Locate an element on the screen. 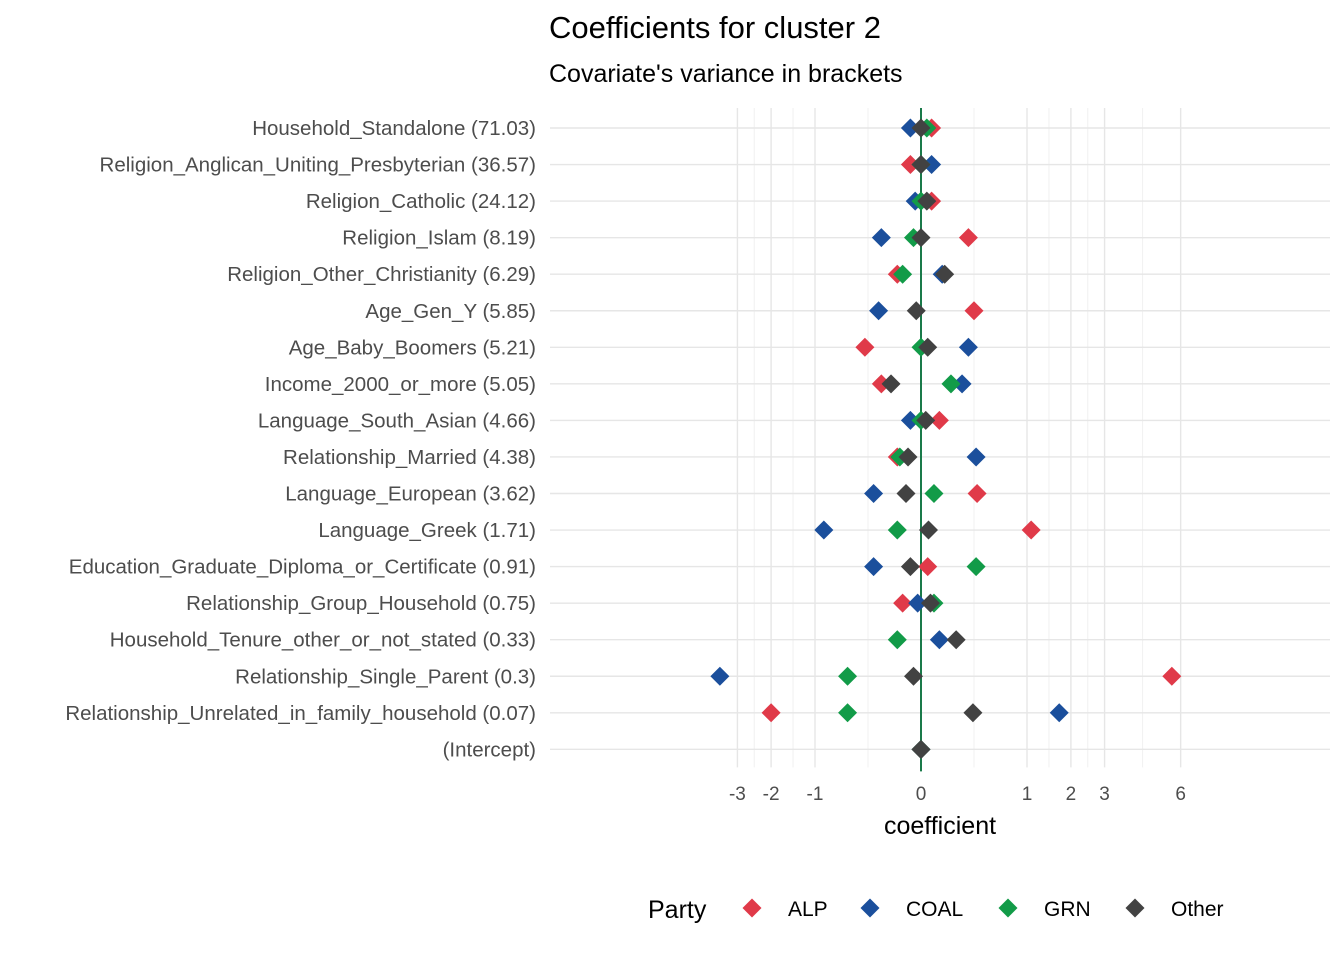  chart-subtitle: Covariate's variance in brackets is located at coordinates (726, 74).